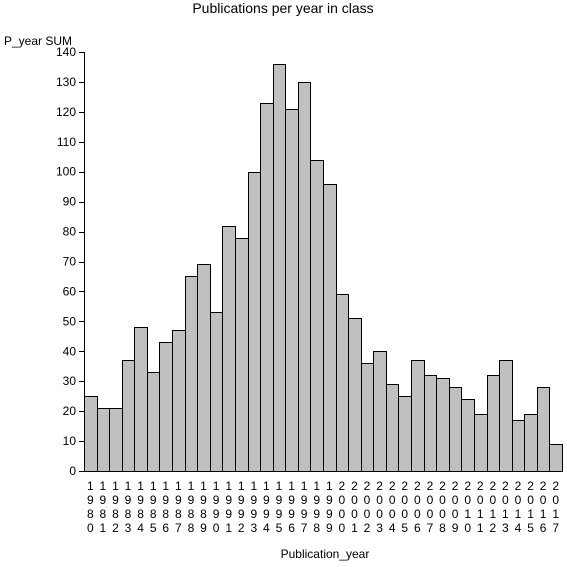  Describe the element at coordinates (242, 355) in the screenshot. I see `bar-1992` at that location.